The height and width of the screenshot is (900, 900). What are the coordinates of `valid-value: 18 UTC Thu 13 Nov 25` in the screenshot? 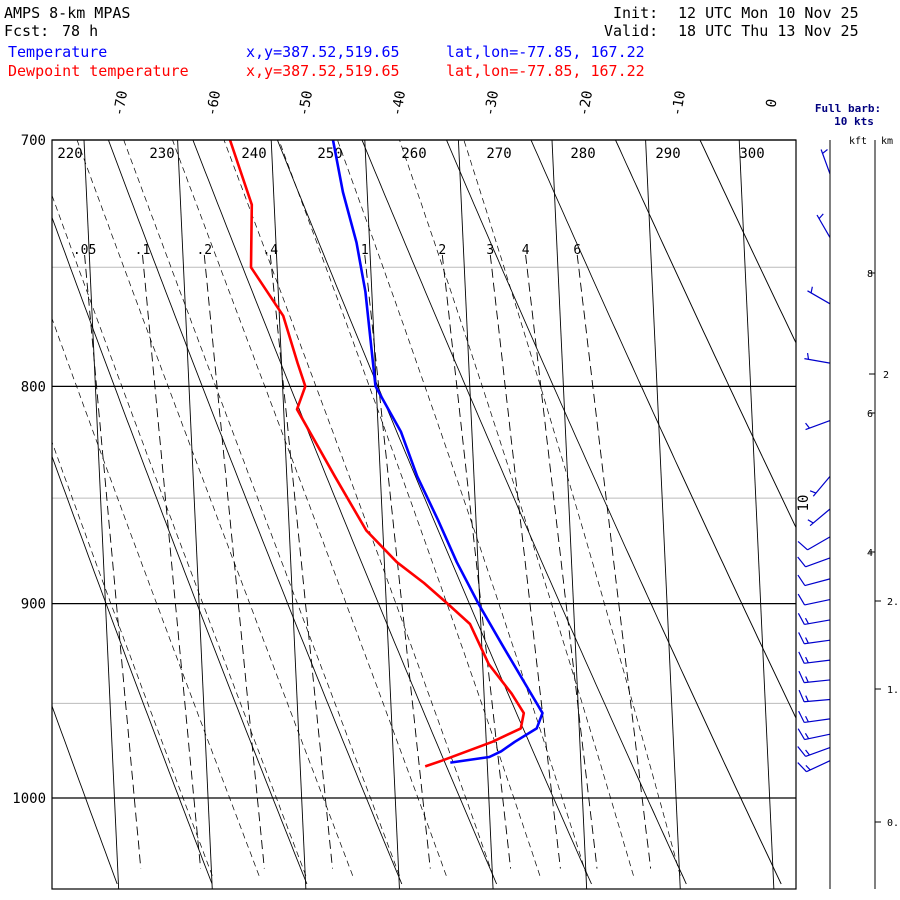 It's located at (768, 31).